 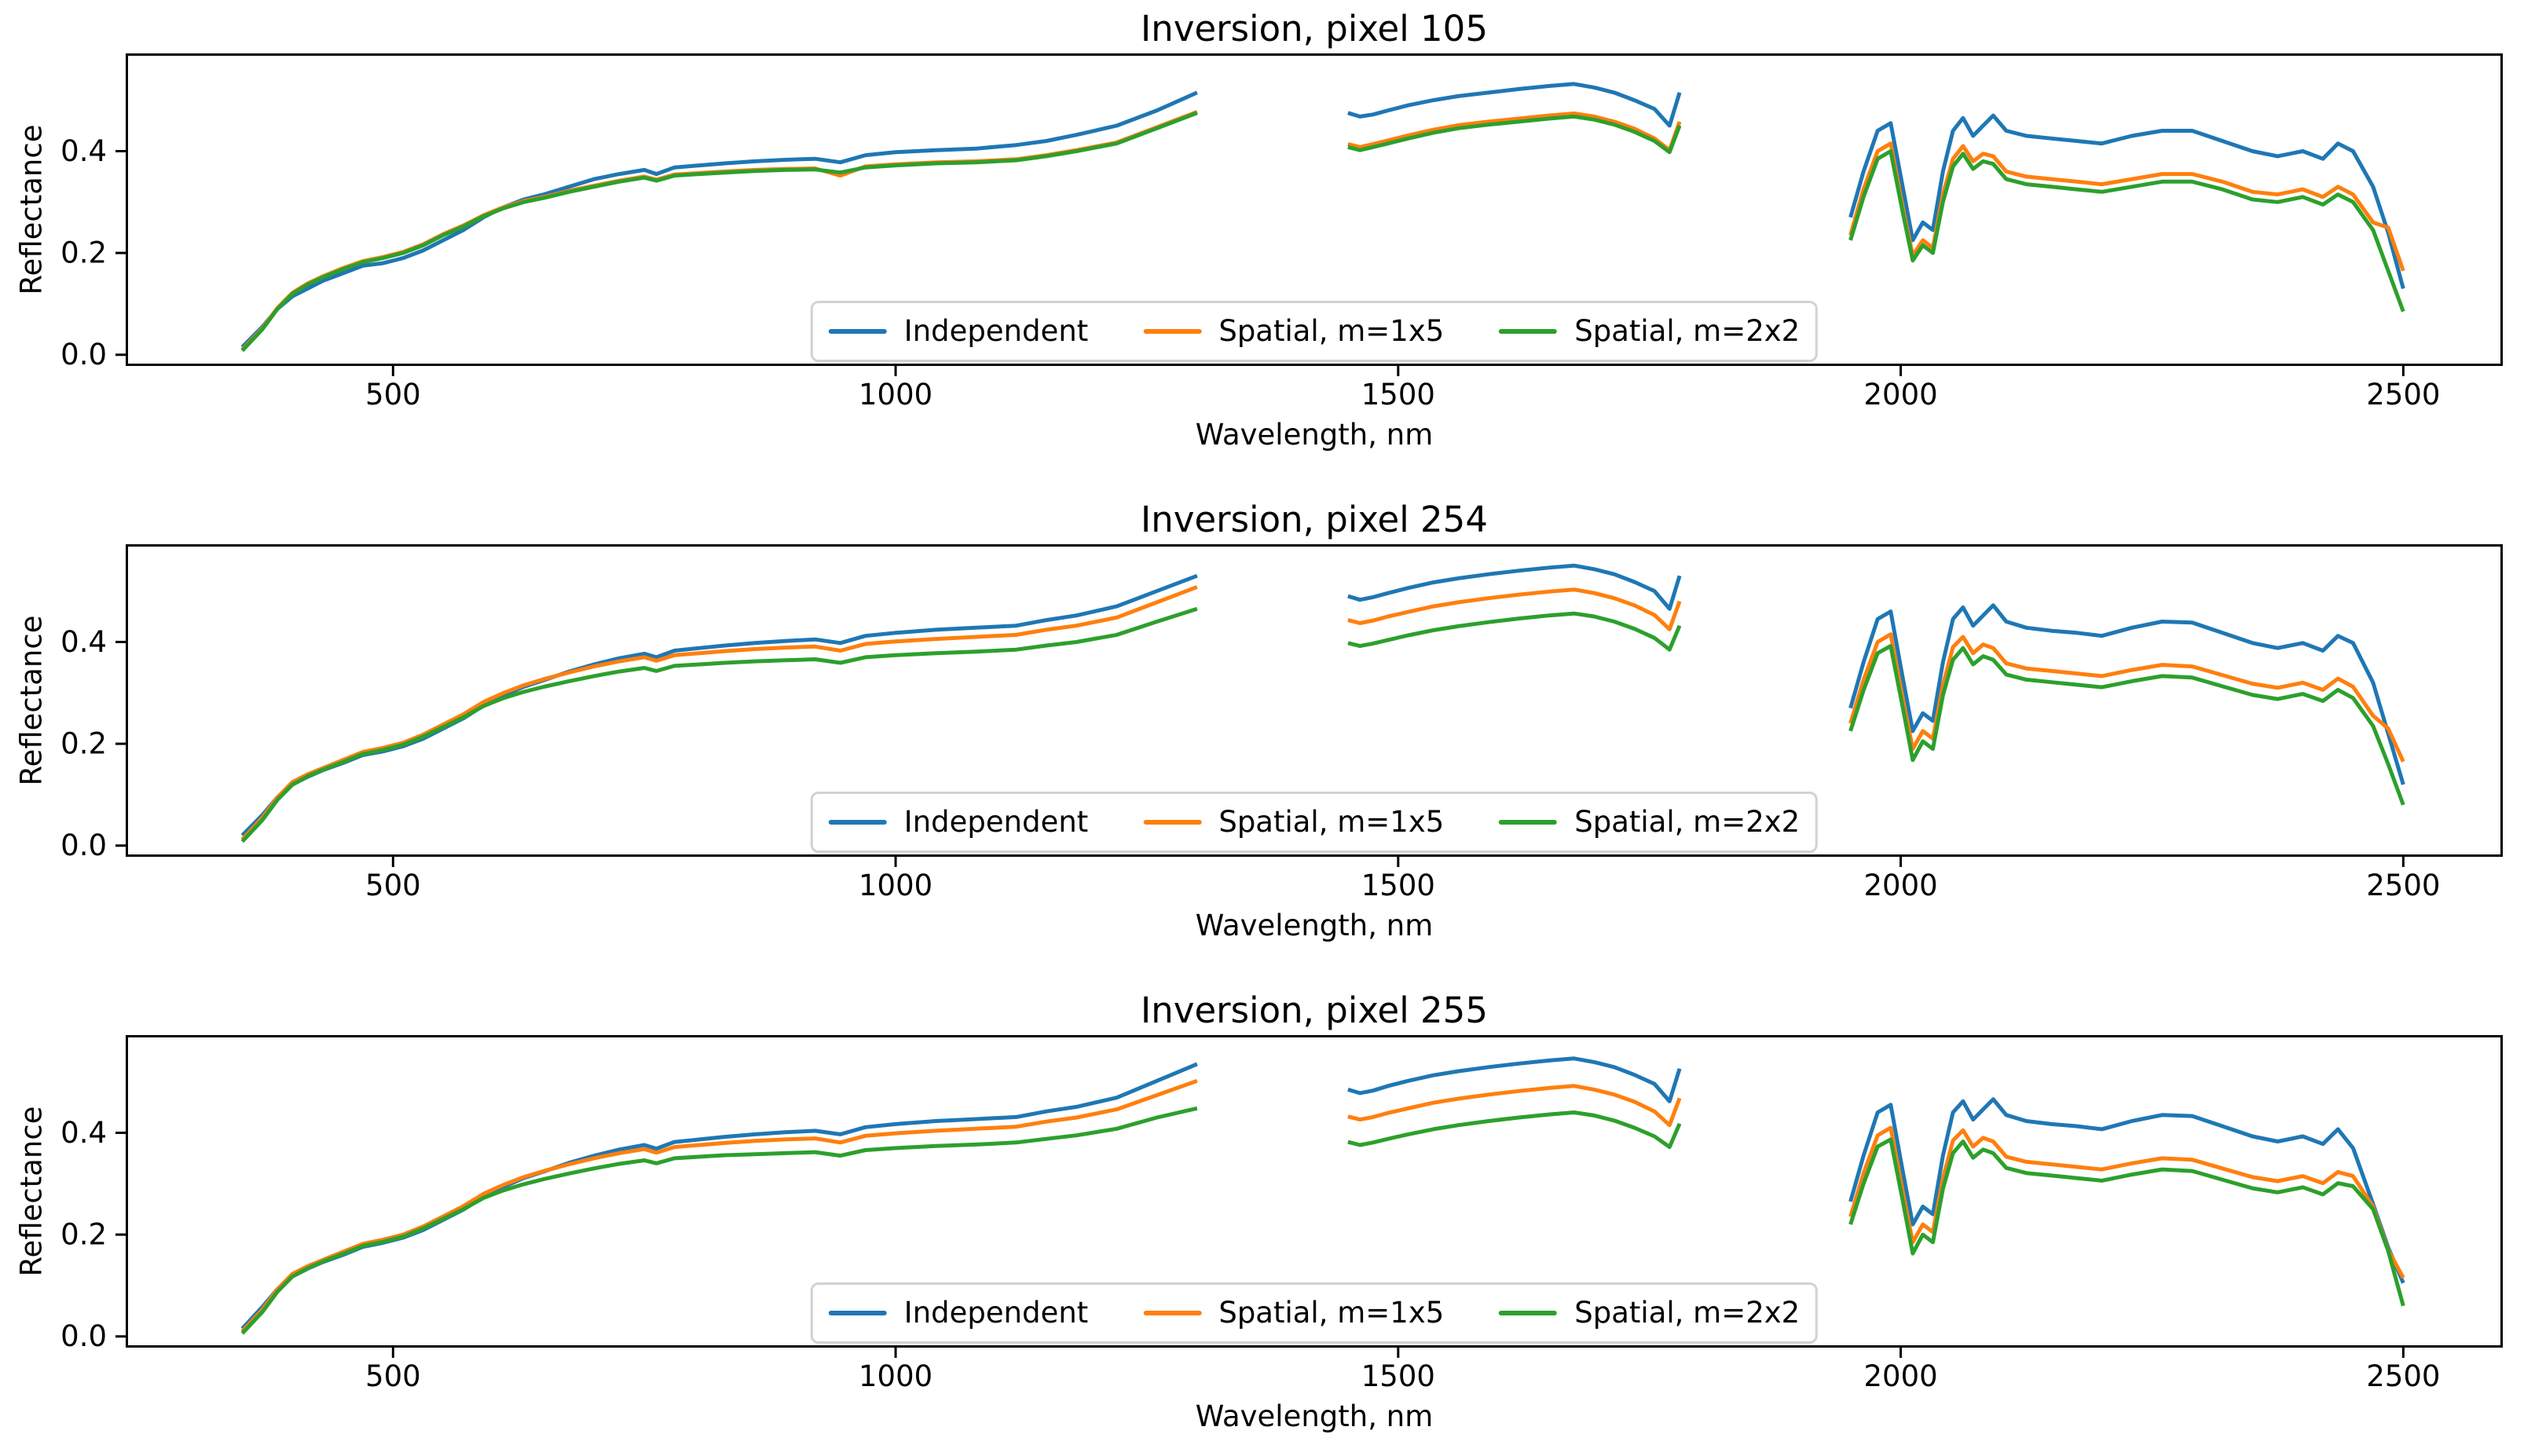 What do you see at coordinates (1314, 28) in the screenshot?
I see `plot-title: Inversion, pixel 105` at bounding box center [1314, 28].